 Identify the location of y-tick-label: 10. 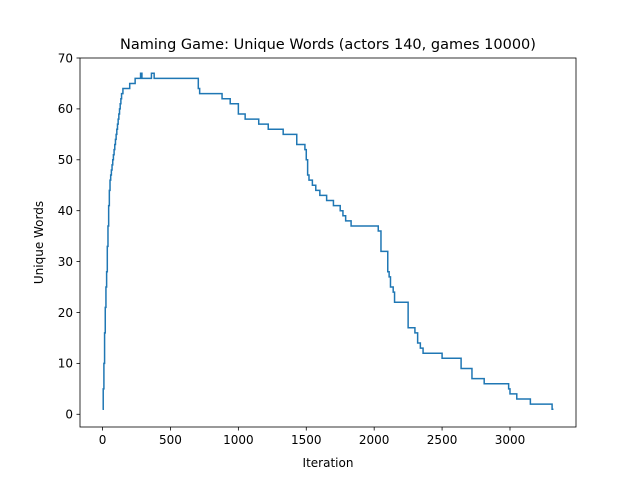
(65, 364).